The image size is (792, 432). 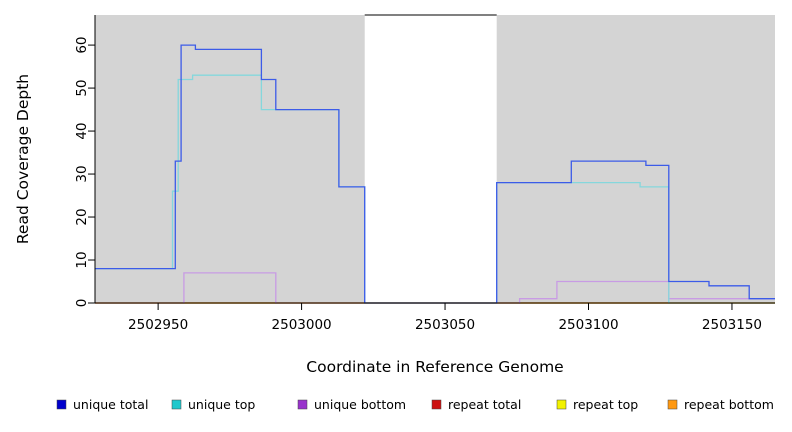 What do you see at coordinates (82, 303) in the screenshot?
I see `y-tick-label: 0` at bounding box center [82, 303].